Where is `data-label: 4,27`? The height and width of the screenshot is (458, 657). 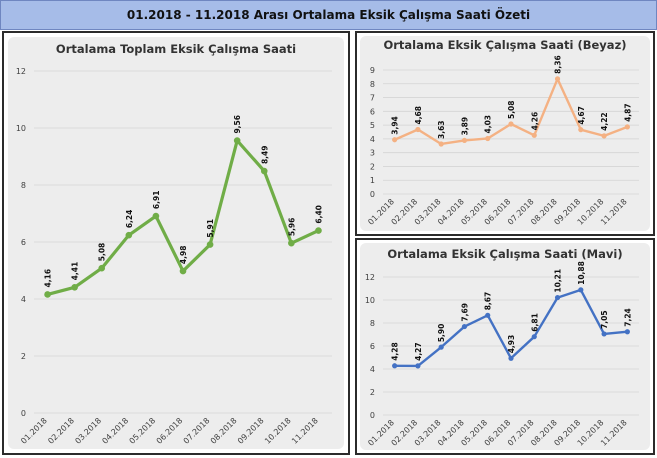
data-label: 4,27 is located at coordinates (418, 351).